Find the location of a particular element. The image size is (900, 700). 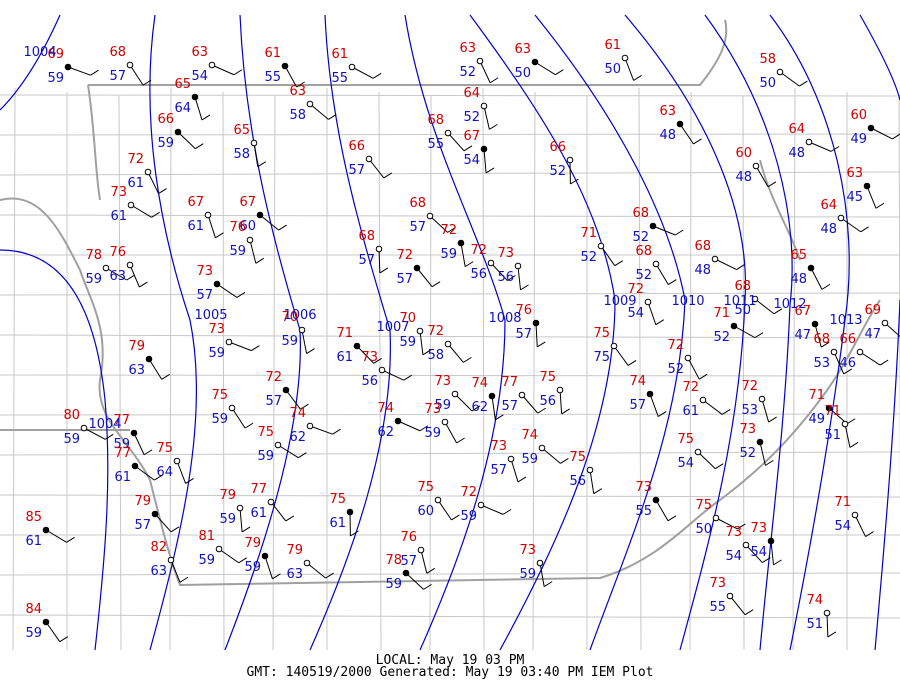

dewpoint: 63 is located at coordinates (117, 276).